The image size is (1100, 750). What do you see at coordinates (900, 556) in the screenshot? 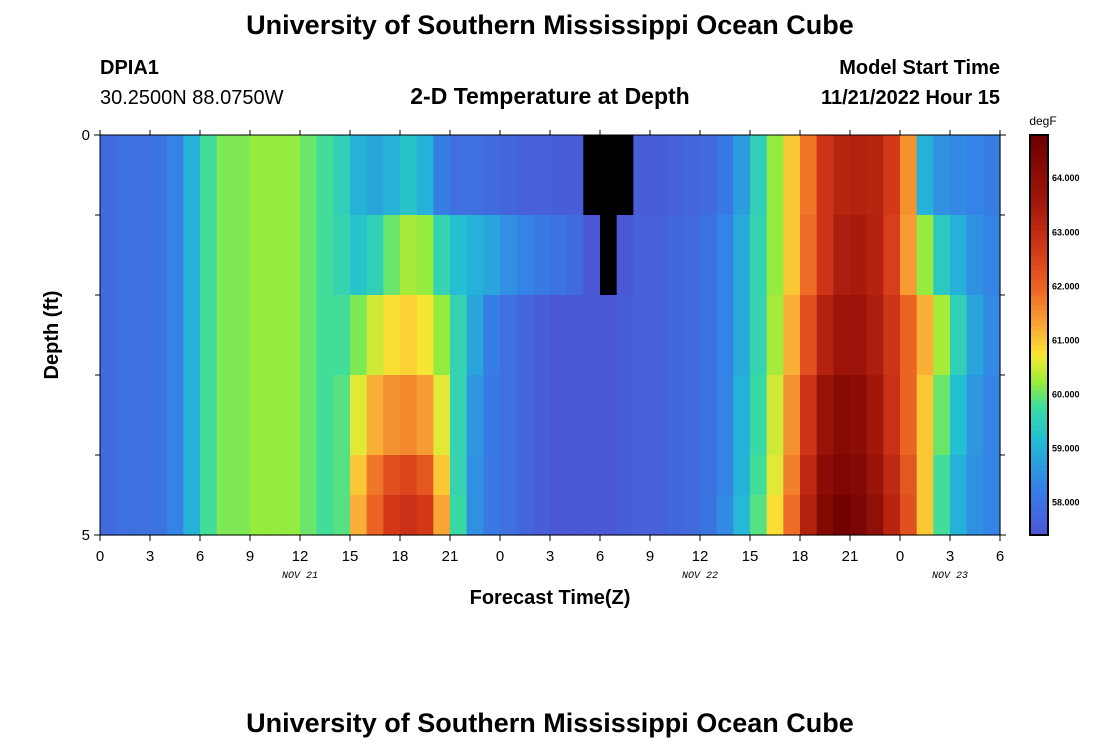
I see `x-tick-label: 0` at bounding box center [900, 556].